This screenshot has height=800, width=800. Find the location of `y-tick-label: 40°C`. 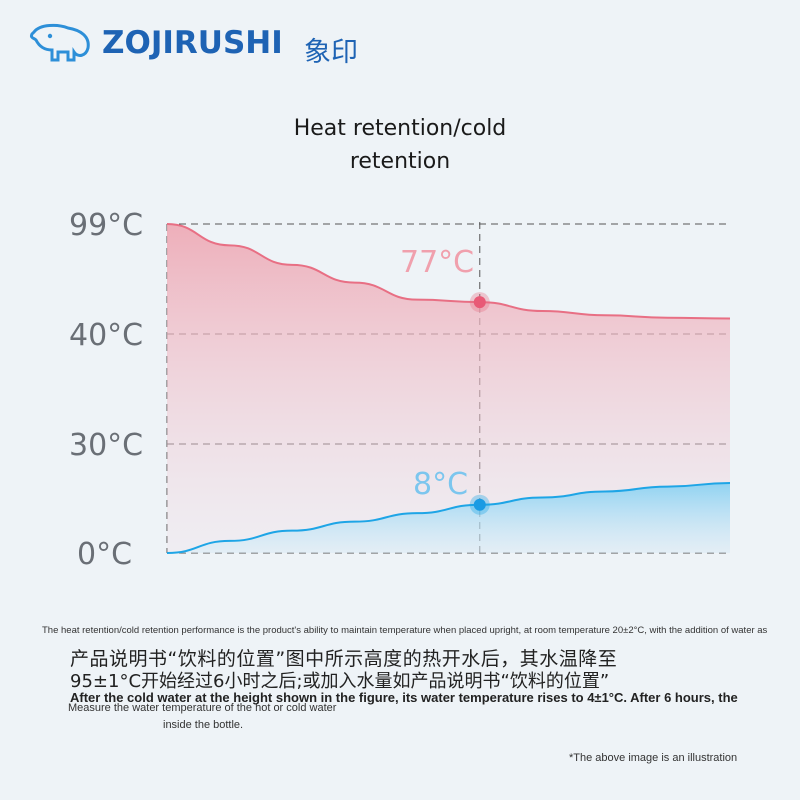

y-tick-label: 40°C is located at coordinates (106, 335).